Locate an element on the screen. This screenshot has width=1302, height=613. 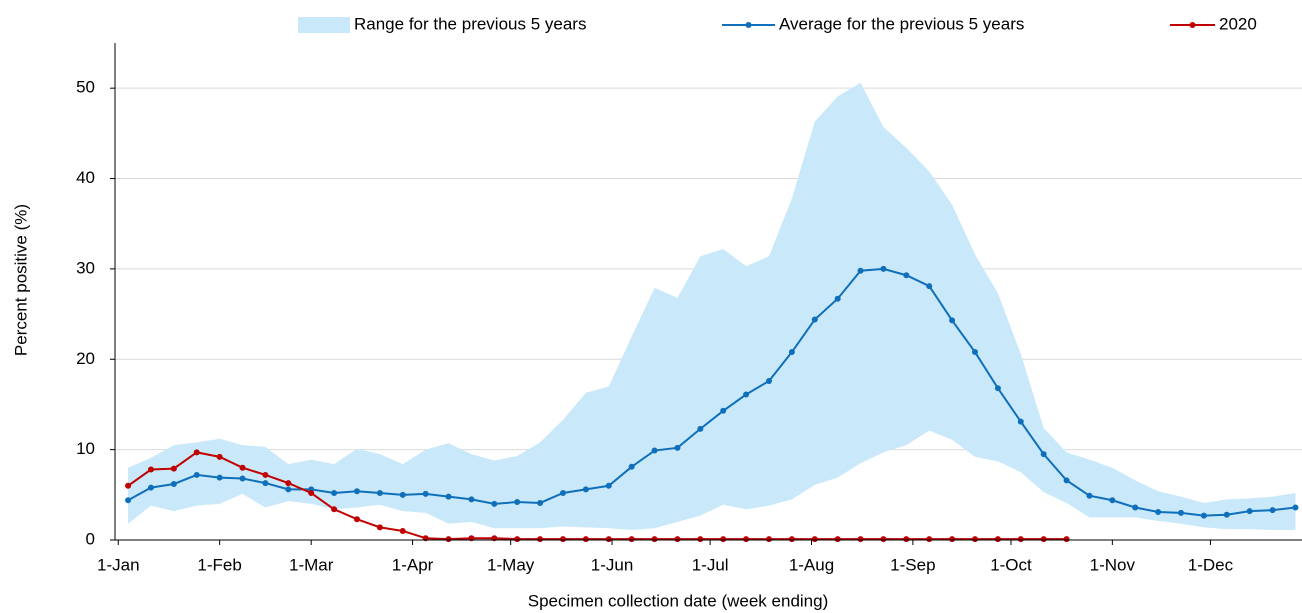
x-tick-label: 1-Apr is located at coordinates (413, 564).